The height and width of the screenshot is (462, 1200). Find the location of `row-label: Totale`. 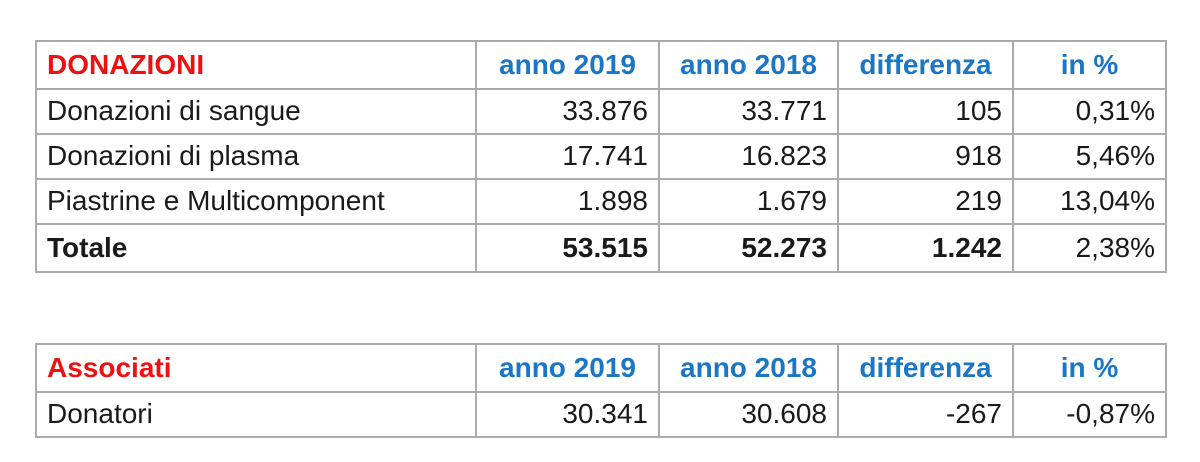

row-label: Totale is located at coordinates (256, 248).